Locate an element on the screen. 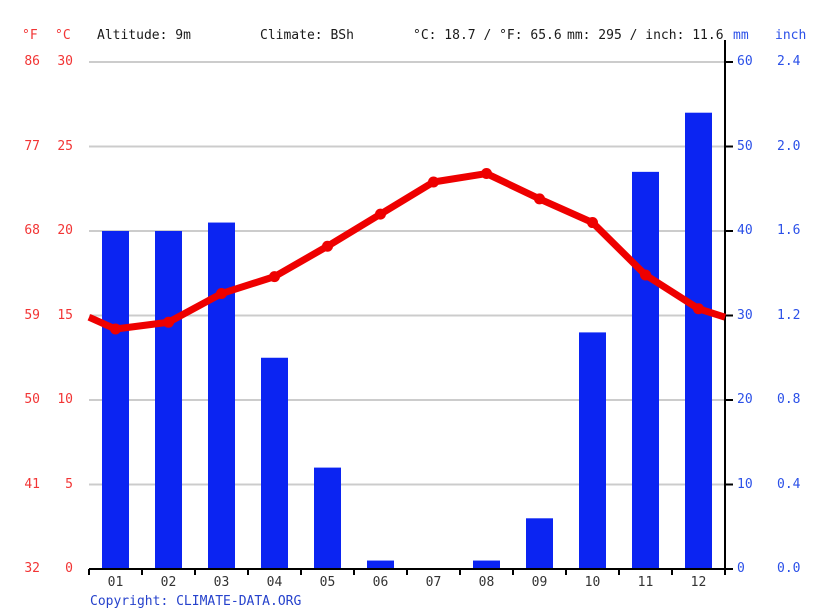  copyright-line: Copyright: CLIMATE-DATA.ORG is located at coordinates (195, 601).